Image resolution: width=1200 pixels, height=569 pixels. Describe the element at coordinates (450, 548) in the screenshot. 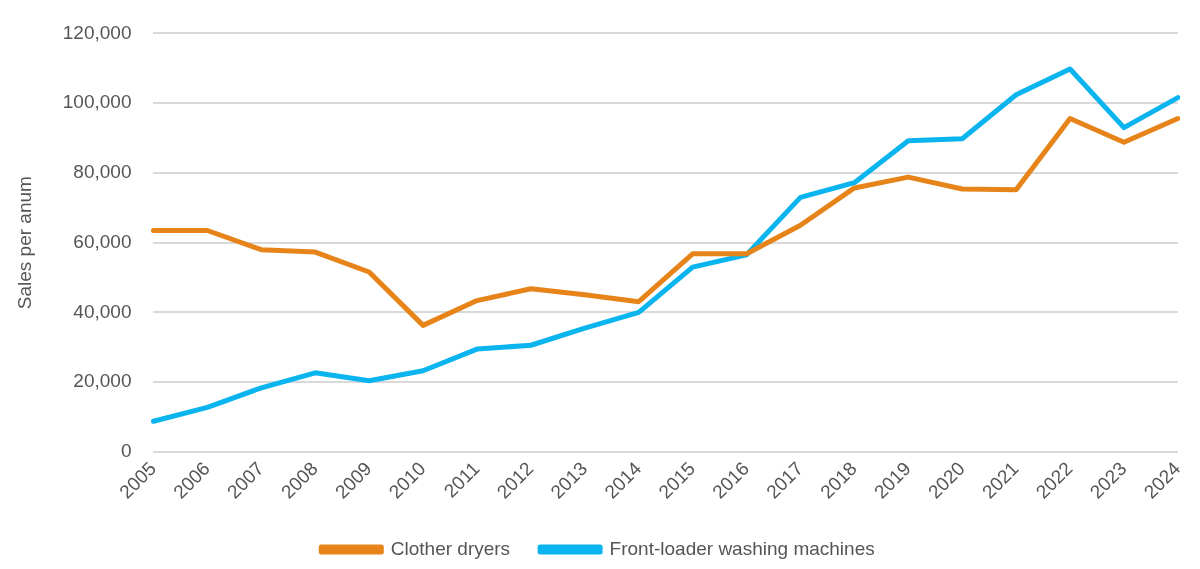

I see `legend-label: Clother dryers` at that location.